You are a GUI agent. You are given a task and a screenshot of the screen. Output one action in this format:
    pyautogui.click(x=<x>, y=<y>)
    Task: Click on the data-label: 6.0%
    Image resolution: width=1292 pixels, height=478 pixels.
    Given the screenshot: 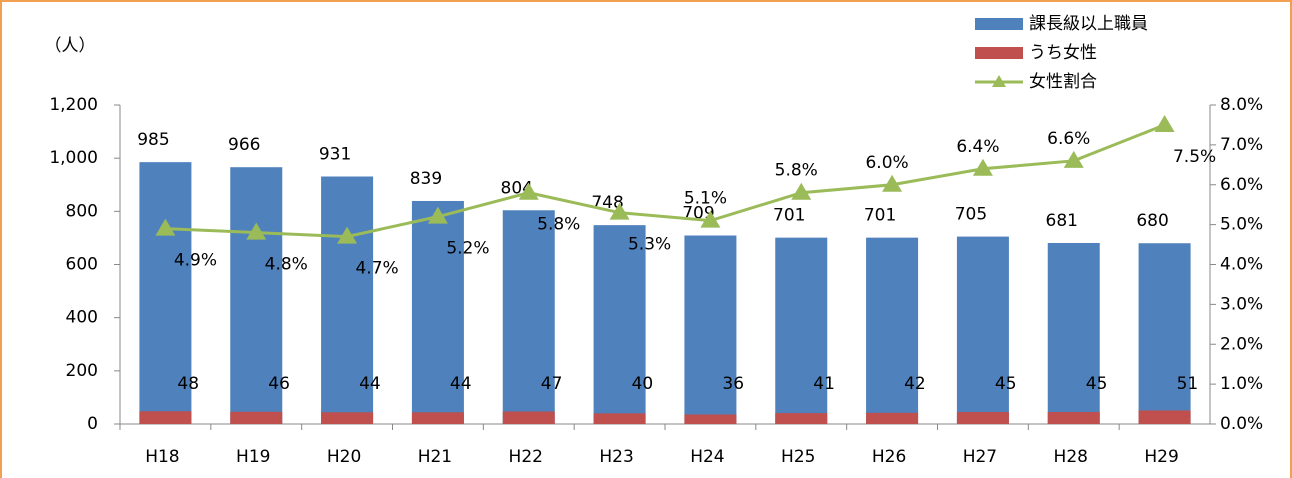 What is the action you would take?
    pyautogui.click(x=886, y=163)
    